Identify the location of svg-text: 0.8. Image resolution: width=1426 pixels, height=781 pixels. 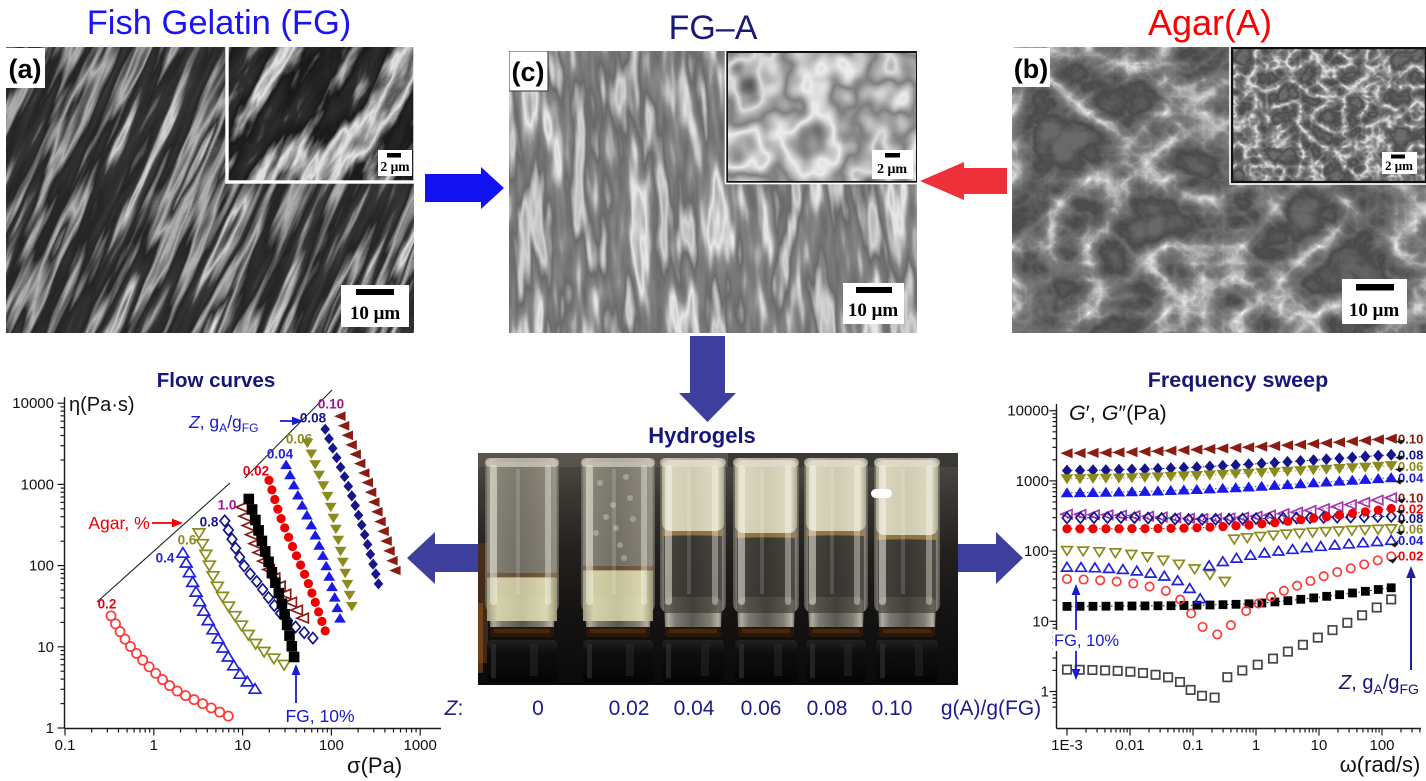
(209, 522).